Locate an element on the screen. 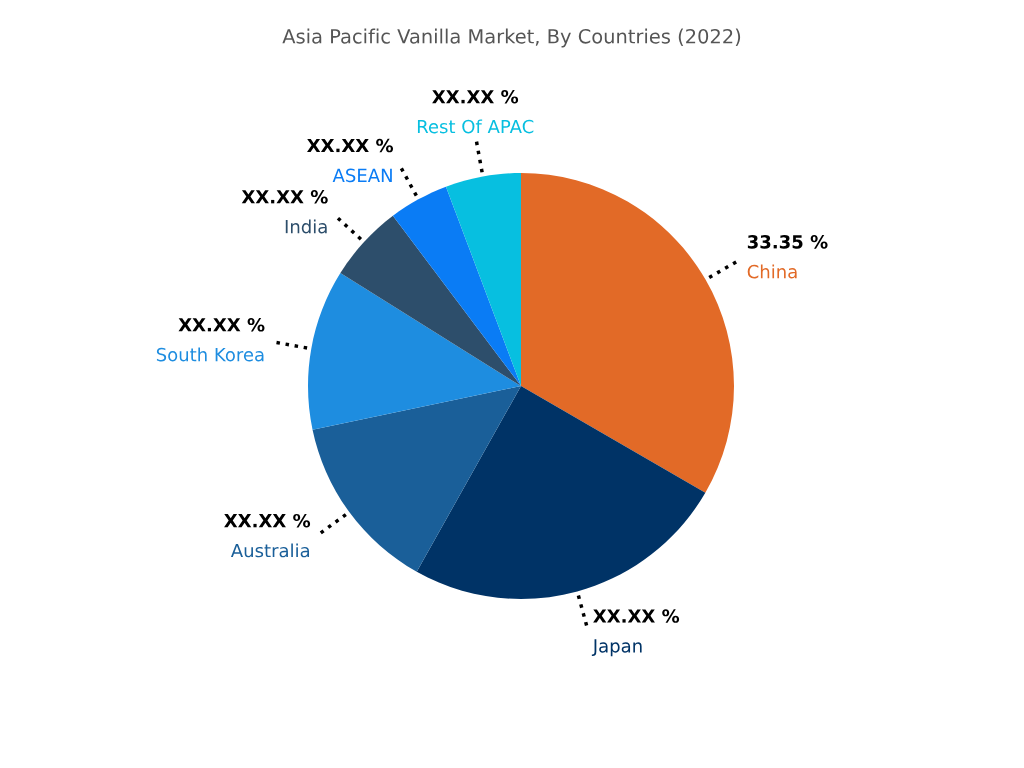  slice-label: Rest Of APAC is located at coordinates (475, 126).